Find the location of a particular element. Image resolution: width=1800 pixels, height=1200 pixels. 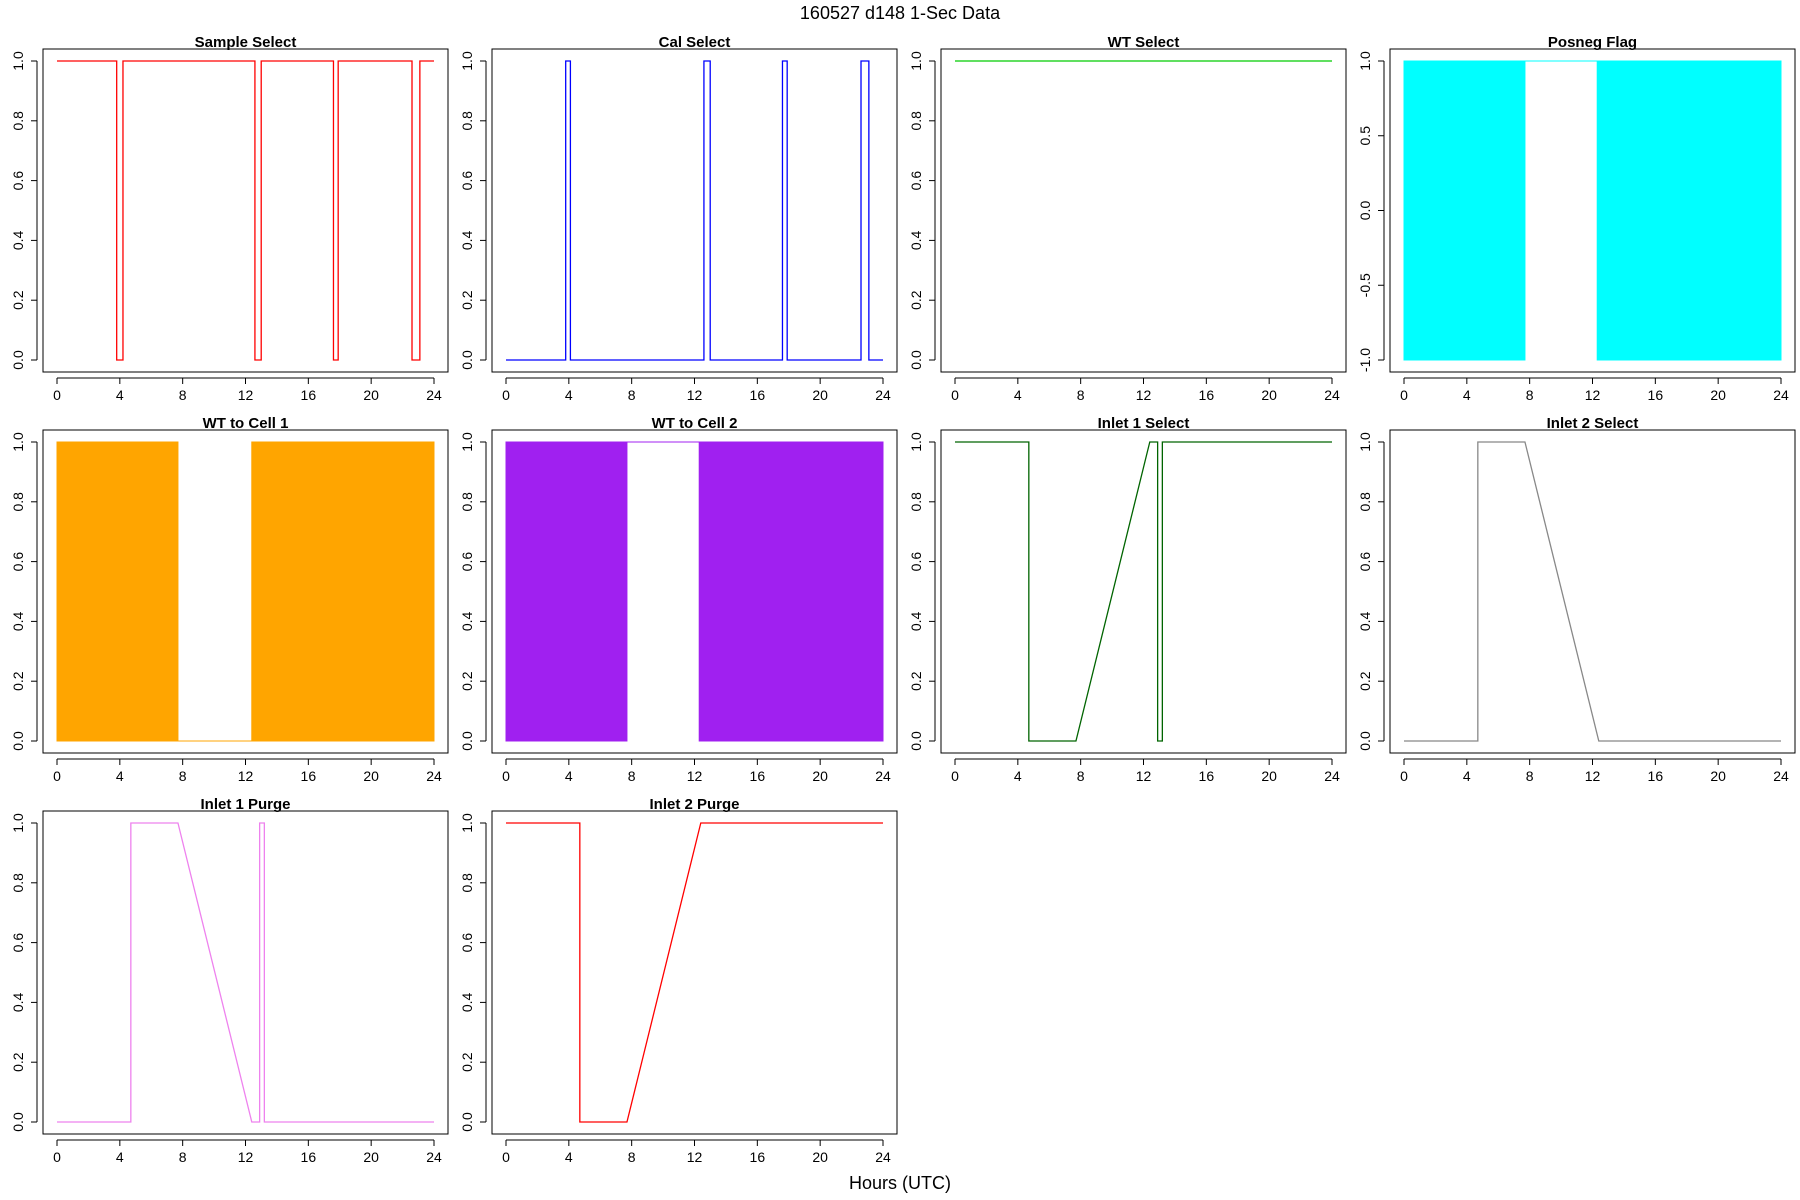

y-tick-label: -1.0 is located at coordinates (1365, 360).